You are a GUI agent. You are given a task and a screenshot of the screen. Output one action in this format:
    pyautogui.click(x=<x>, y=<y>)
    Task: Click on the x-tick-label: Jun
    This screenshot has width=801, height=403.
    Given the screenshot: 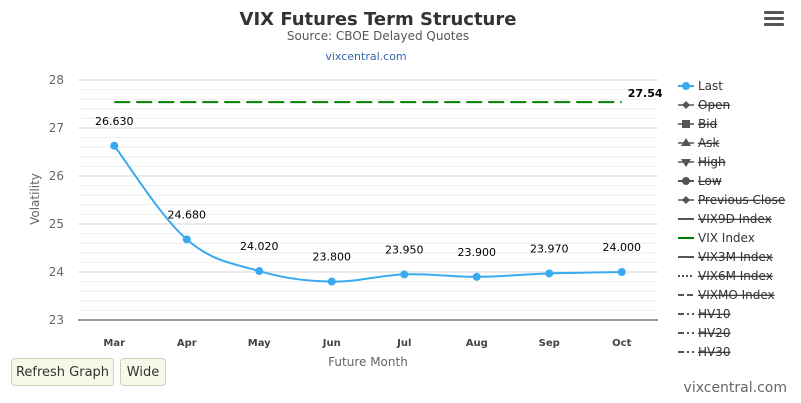 What is the action you would take?
    pyautogui.click(x=331, y=343)
    